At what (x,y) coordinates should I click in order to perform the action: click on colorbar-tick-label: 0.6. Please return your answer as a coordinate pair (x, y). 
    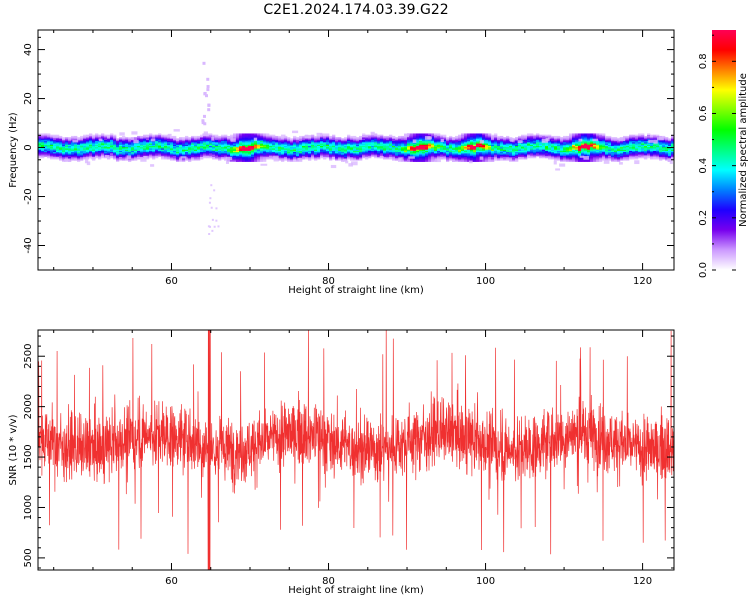
    Looking at the image, I should click on (703, 114).